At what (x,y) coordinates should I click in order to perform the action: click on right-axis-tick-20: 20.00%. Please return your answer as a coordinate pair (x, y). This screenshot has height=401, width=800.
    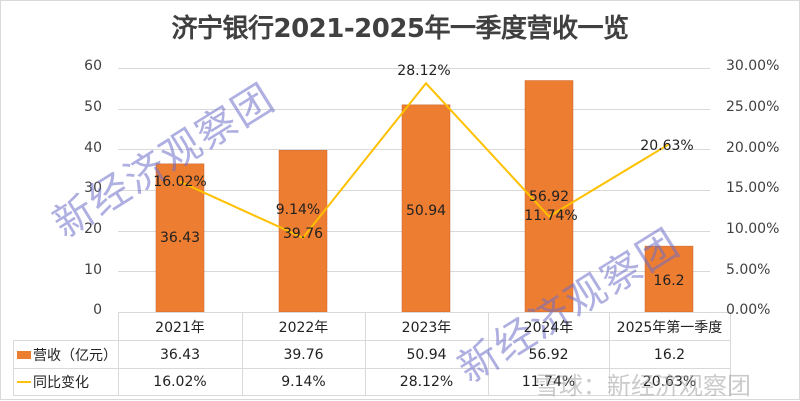
    Looking at the image, I should click on (753, 148).